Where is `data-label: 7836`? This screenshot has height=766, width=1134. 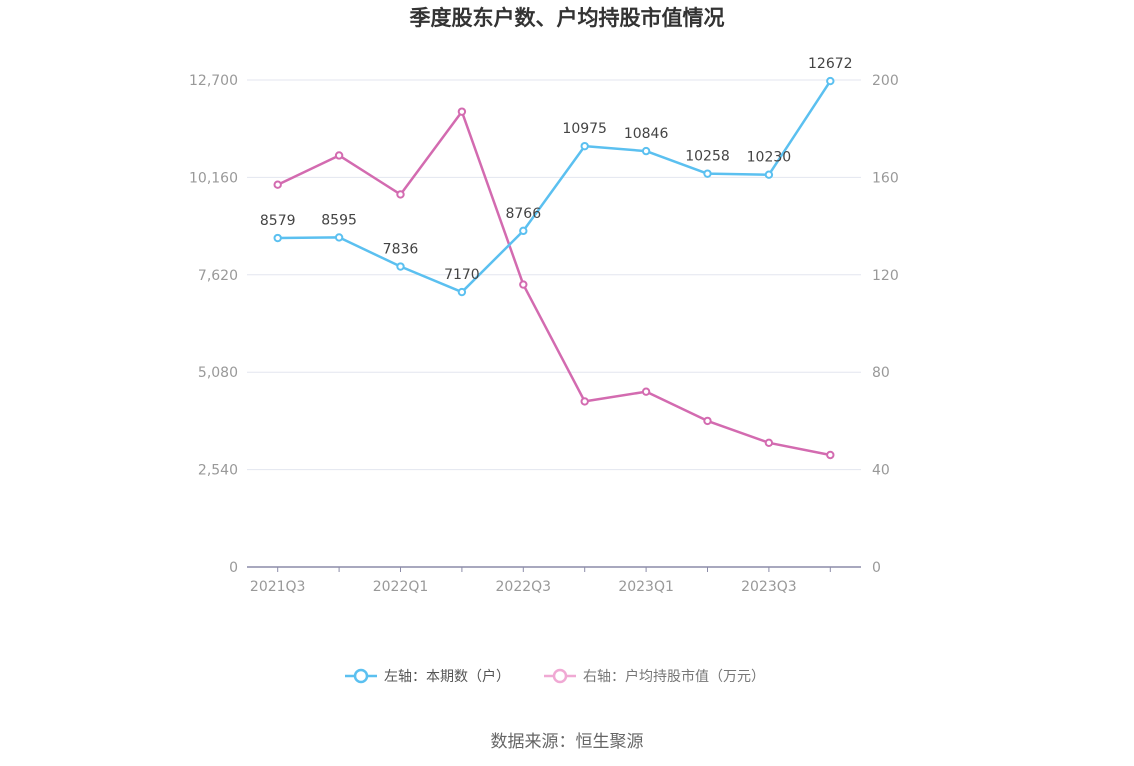
data-label: 7836 is located at coordinates (401, 250).